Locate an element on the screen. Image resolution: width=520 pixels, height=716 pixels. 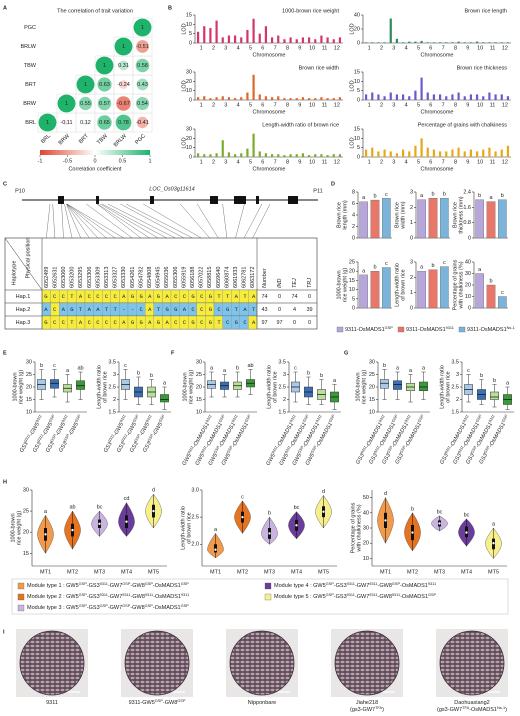
value-label: 0.12 is located at coordinates (85, 123).